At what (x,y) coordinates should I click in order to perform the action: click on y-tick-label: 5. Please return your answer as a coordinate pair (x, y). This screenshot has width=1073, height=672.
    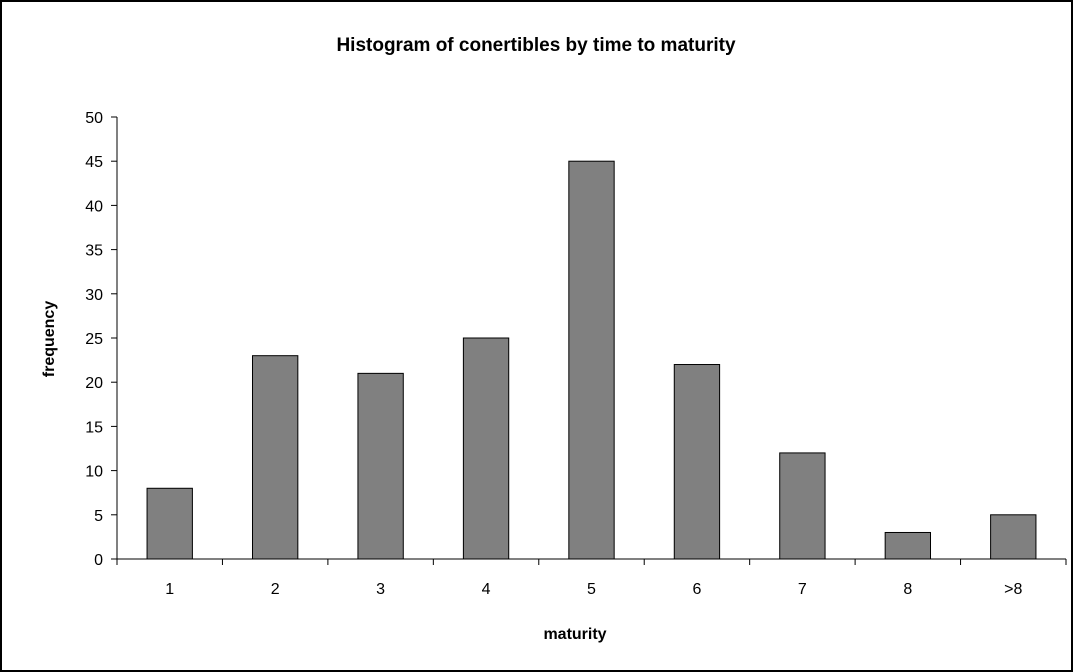
    Looking at the image, I should click on (98, 516).